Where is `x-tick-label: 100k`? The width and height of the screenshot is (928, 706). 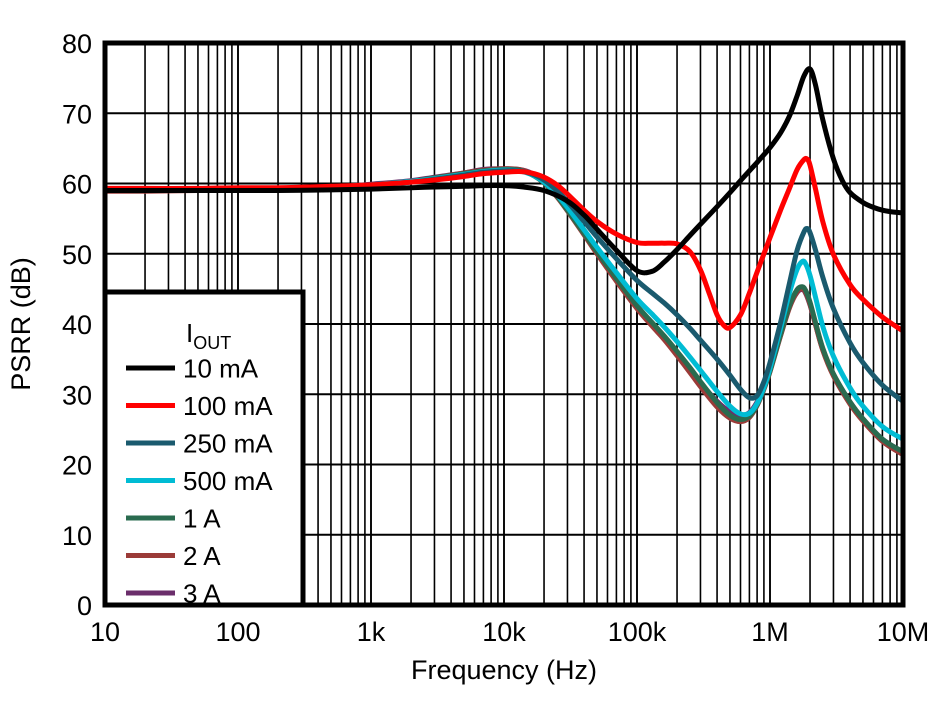 x-tick-label: 100k is located at coordinates (637, 632).